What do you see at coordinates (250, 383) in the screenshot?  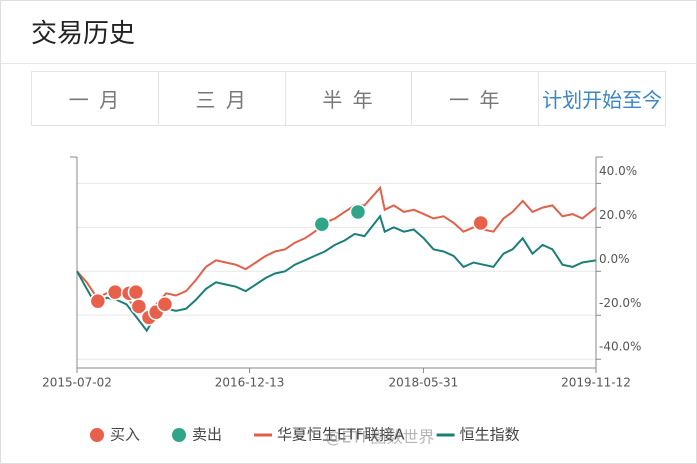 I see `x-tick-label: 2016-12-13` at bounding box center [250, 383].